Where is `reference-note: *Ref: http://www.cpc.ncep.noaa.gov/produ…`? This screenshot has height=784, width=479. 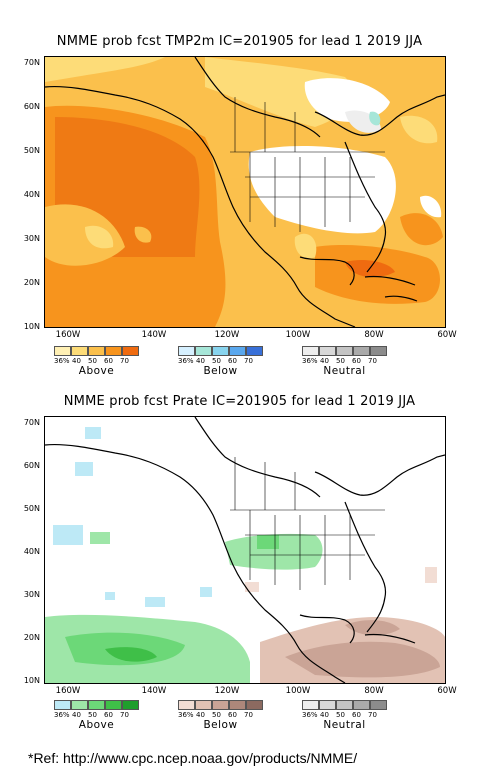
reference-note: *Ref: http://www.cpc.ncep.noaa.gov/produ… is located at coordinates (193, 758).